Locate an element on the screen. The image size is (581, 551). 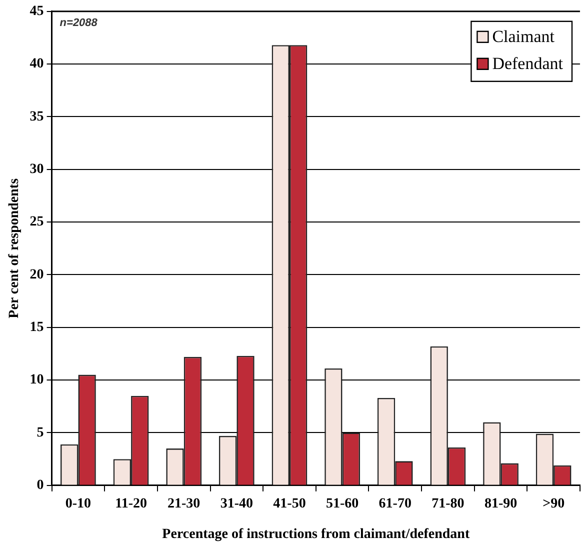
x-tick-label: 61-70 is located at coordinates (395, 504).